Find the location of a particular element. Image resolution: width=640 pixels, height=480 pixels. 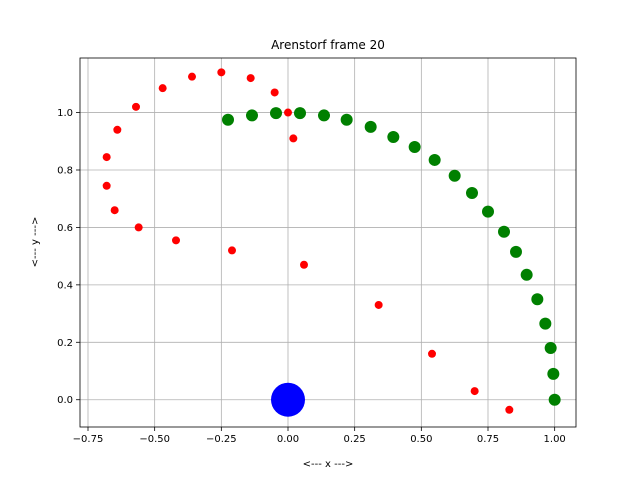

x-tick-label: −0.75 is located at coordinates (88, 439).